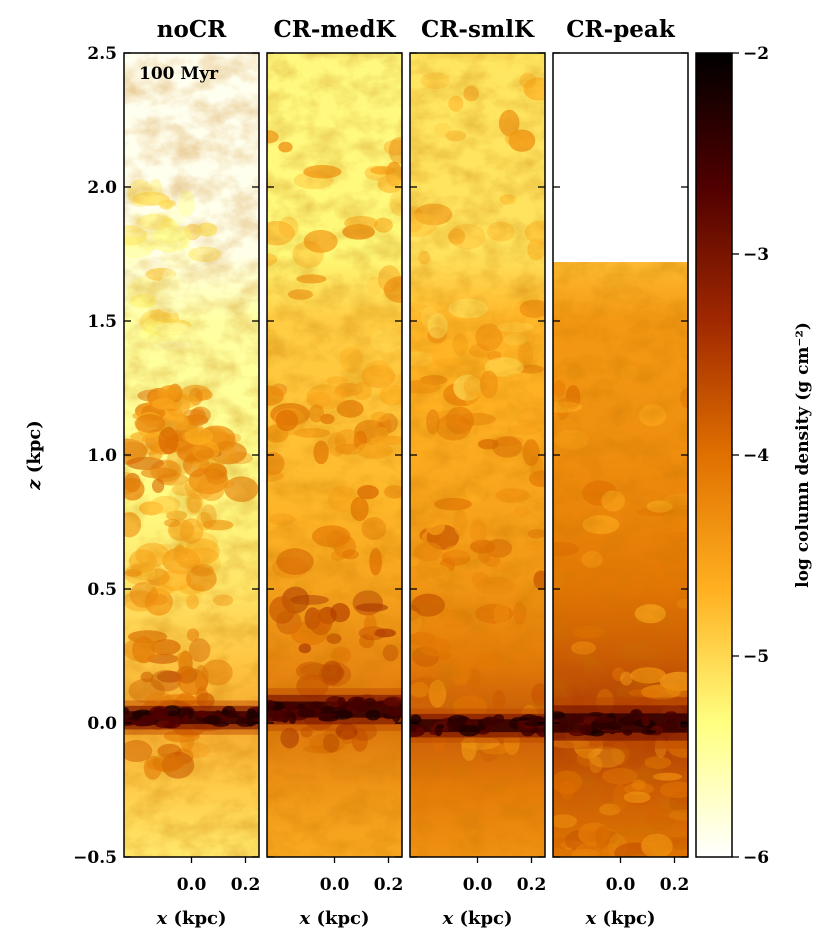 Image resolution: width=830 pixels, height=947 pixels. Describe the element at coordinates (102, 188) in the screenshot. I see `ytick-label: 2.0` at that location.